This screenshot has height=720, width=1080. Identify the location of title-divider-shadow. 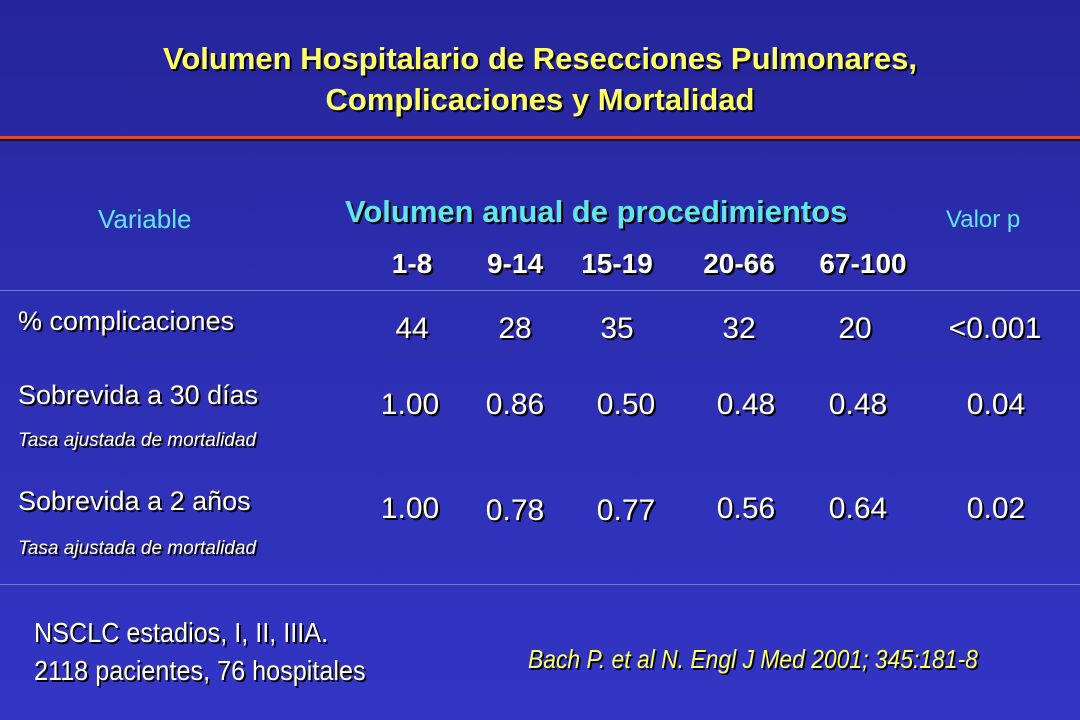
(540, 140).